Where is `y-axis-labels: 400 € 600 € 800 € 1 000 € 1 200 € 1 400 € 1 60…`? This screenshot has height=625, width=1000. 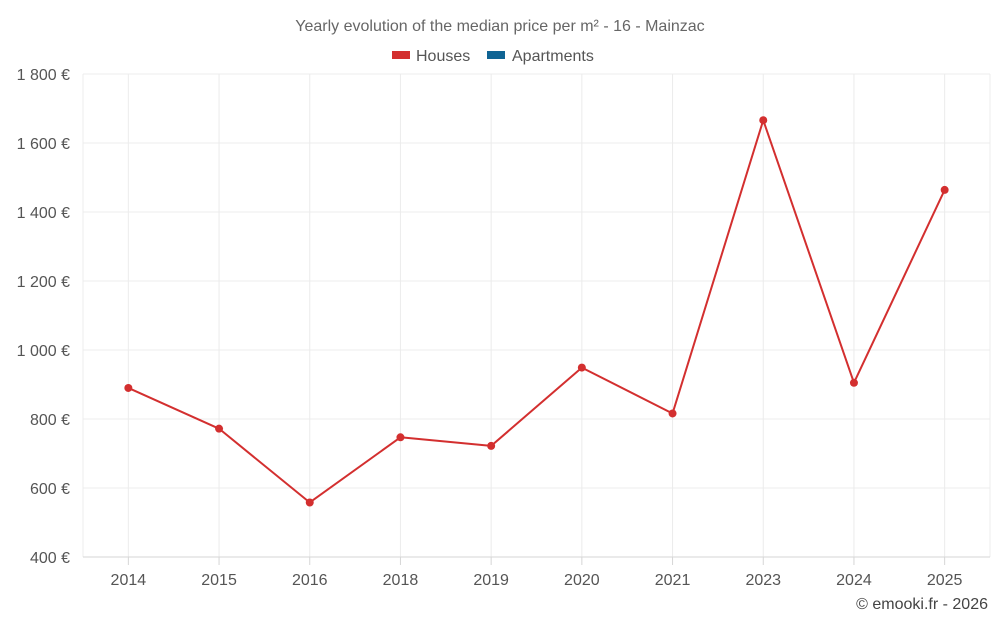 y-axis-labels: 400 € 600 € 800 € 1 000 € 1 200 € 1 400 € 1 60… is located at coordinates (43, 317).